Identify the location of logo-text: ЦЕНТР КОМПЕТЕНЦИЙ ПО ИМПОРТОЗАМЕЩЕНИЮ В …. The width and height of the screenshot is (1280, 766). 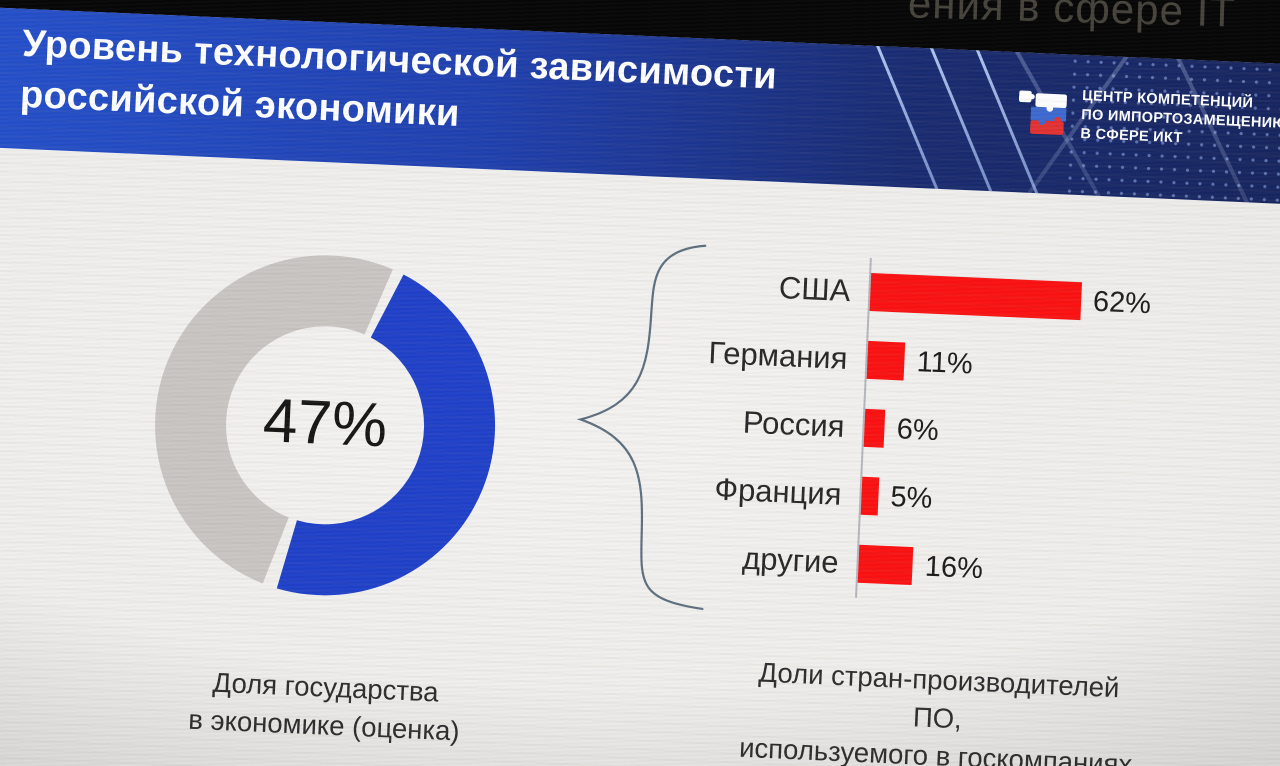
(1180, 119).